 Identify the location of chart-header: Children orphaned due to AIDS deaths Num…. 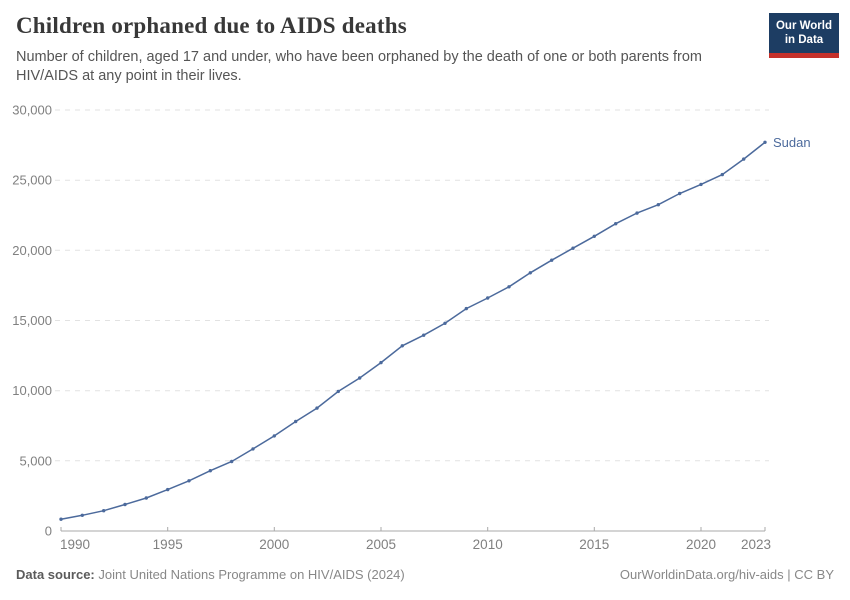
(373, 49).